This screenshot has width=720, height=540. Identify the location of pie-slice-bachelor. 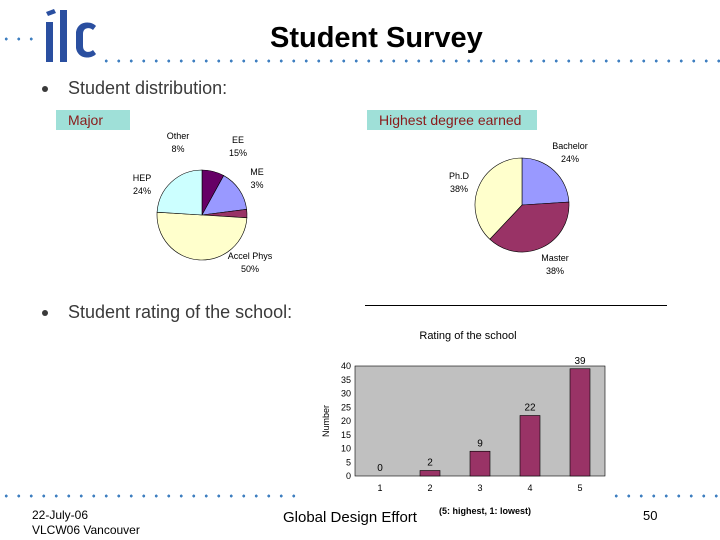
(545, 181).